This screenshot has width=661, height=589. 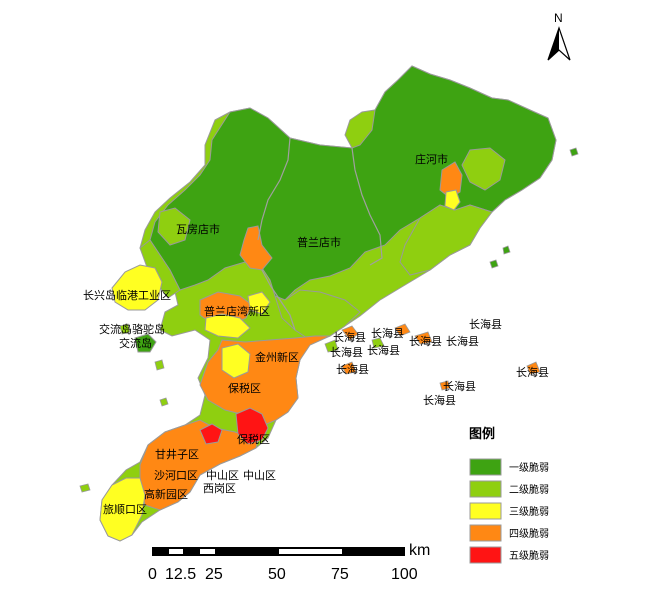 What do you see at coordinates (529, 511) in the screenshot?
I see `legend-label: 三级脆弱` at bounding box center [529, 511].